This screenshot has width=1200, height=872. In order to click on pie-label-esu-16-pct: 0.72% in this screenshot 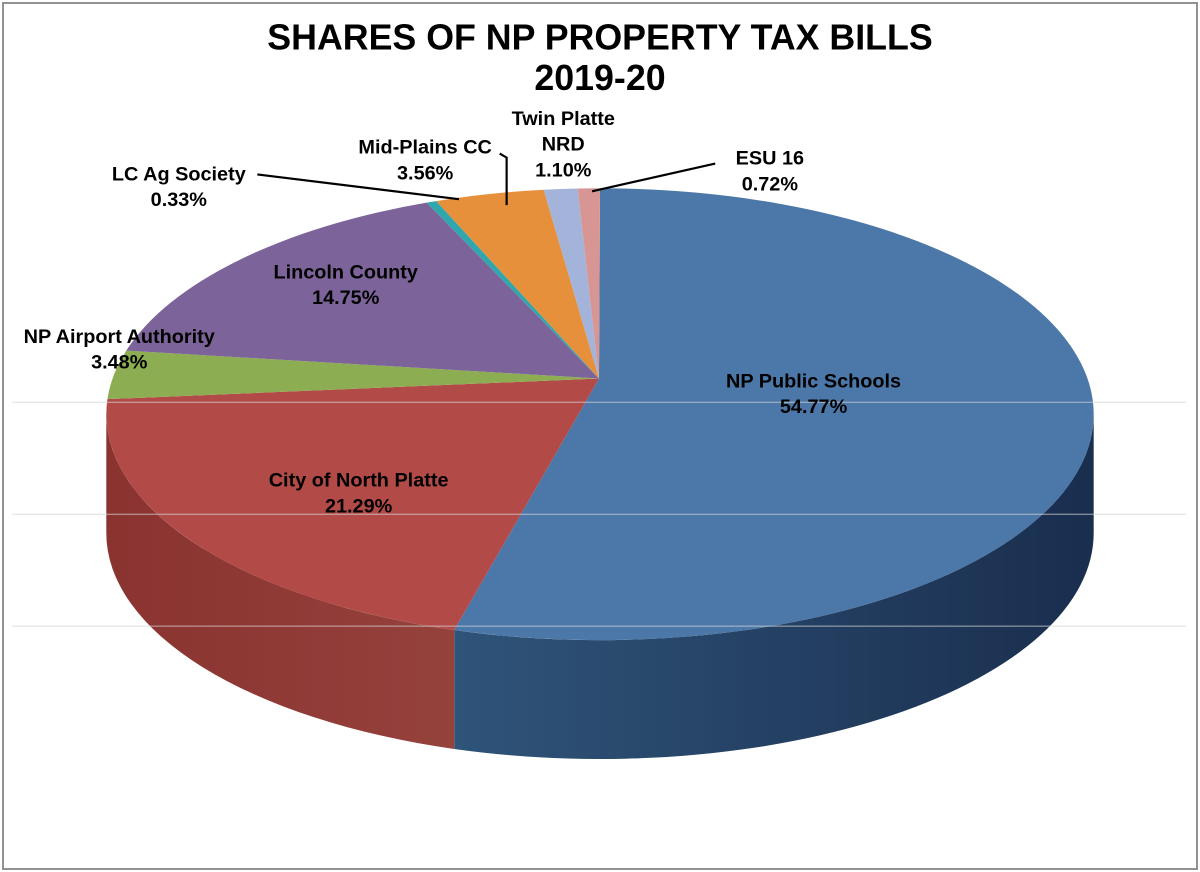, I will do `click(770, 184)`.